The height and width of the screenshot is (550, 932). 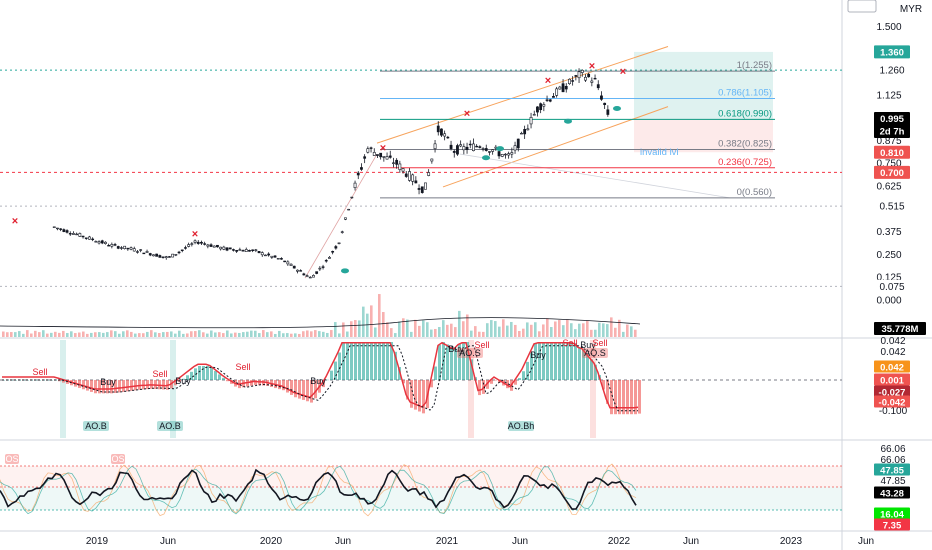 What do you see at coordinates (891, 287) in the screenshot?
I see `price-tag-label: 0.075` at bounding box center [891, 287].